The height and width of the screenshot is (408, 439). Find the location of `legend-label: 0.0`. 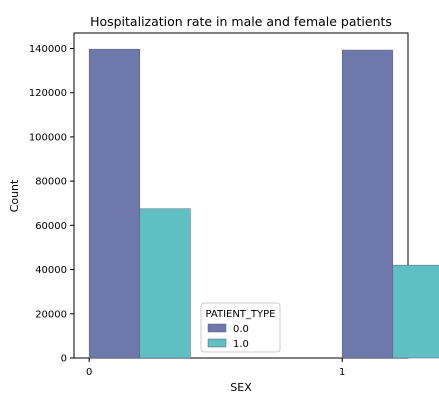

legend-label: 0.0 is located at coordinates (241, 329).